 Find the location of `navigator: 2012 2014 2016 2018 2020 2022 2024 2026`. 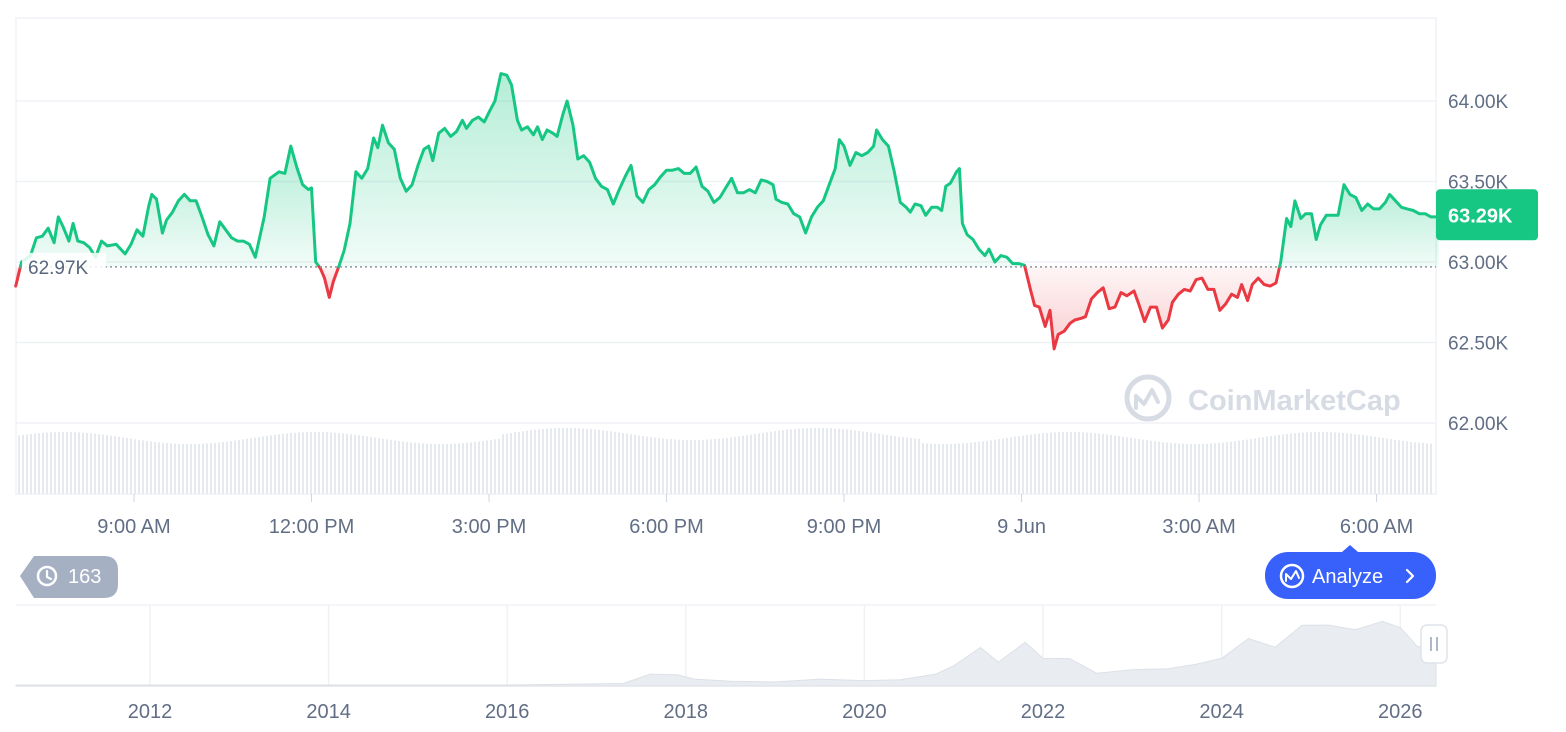

navigator: 2012 2014 2016 2018 2020 2022 2024 2026 is located at coordinates (731, 663).